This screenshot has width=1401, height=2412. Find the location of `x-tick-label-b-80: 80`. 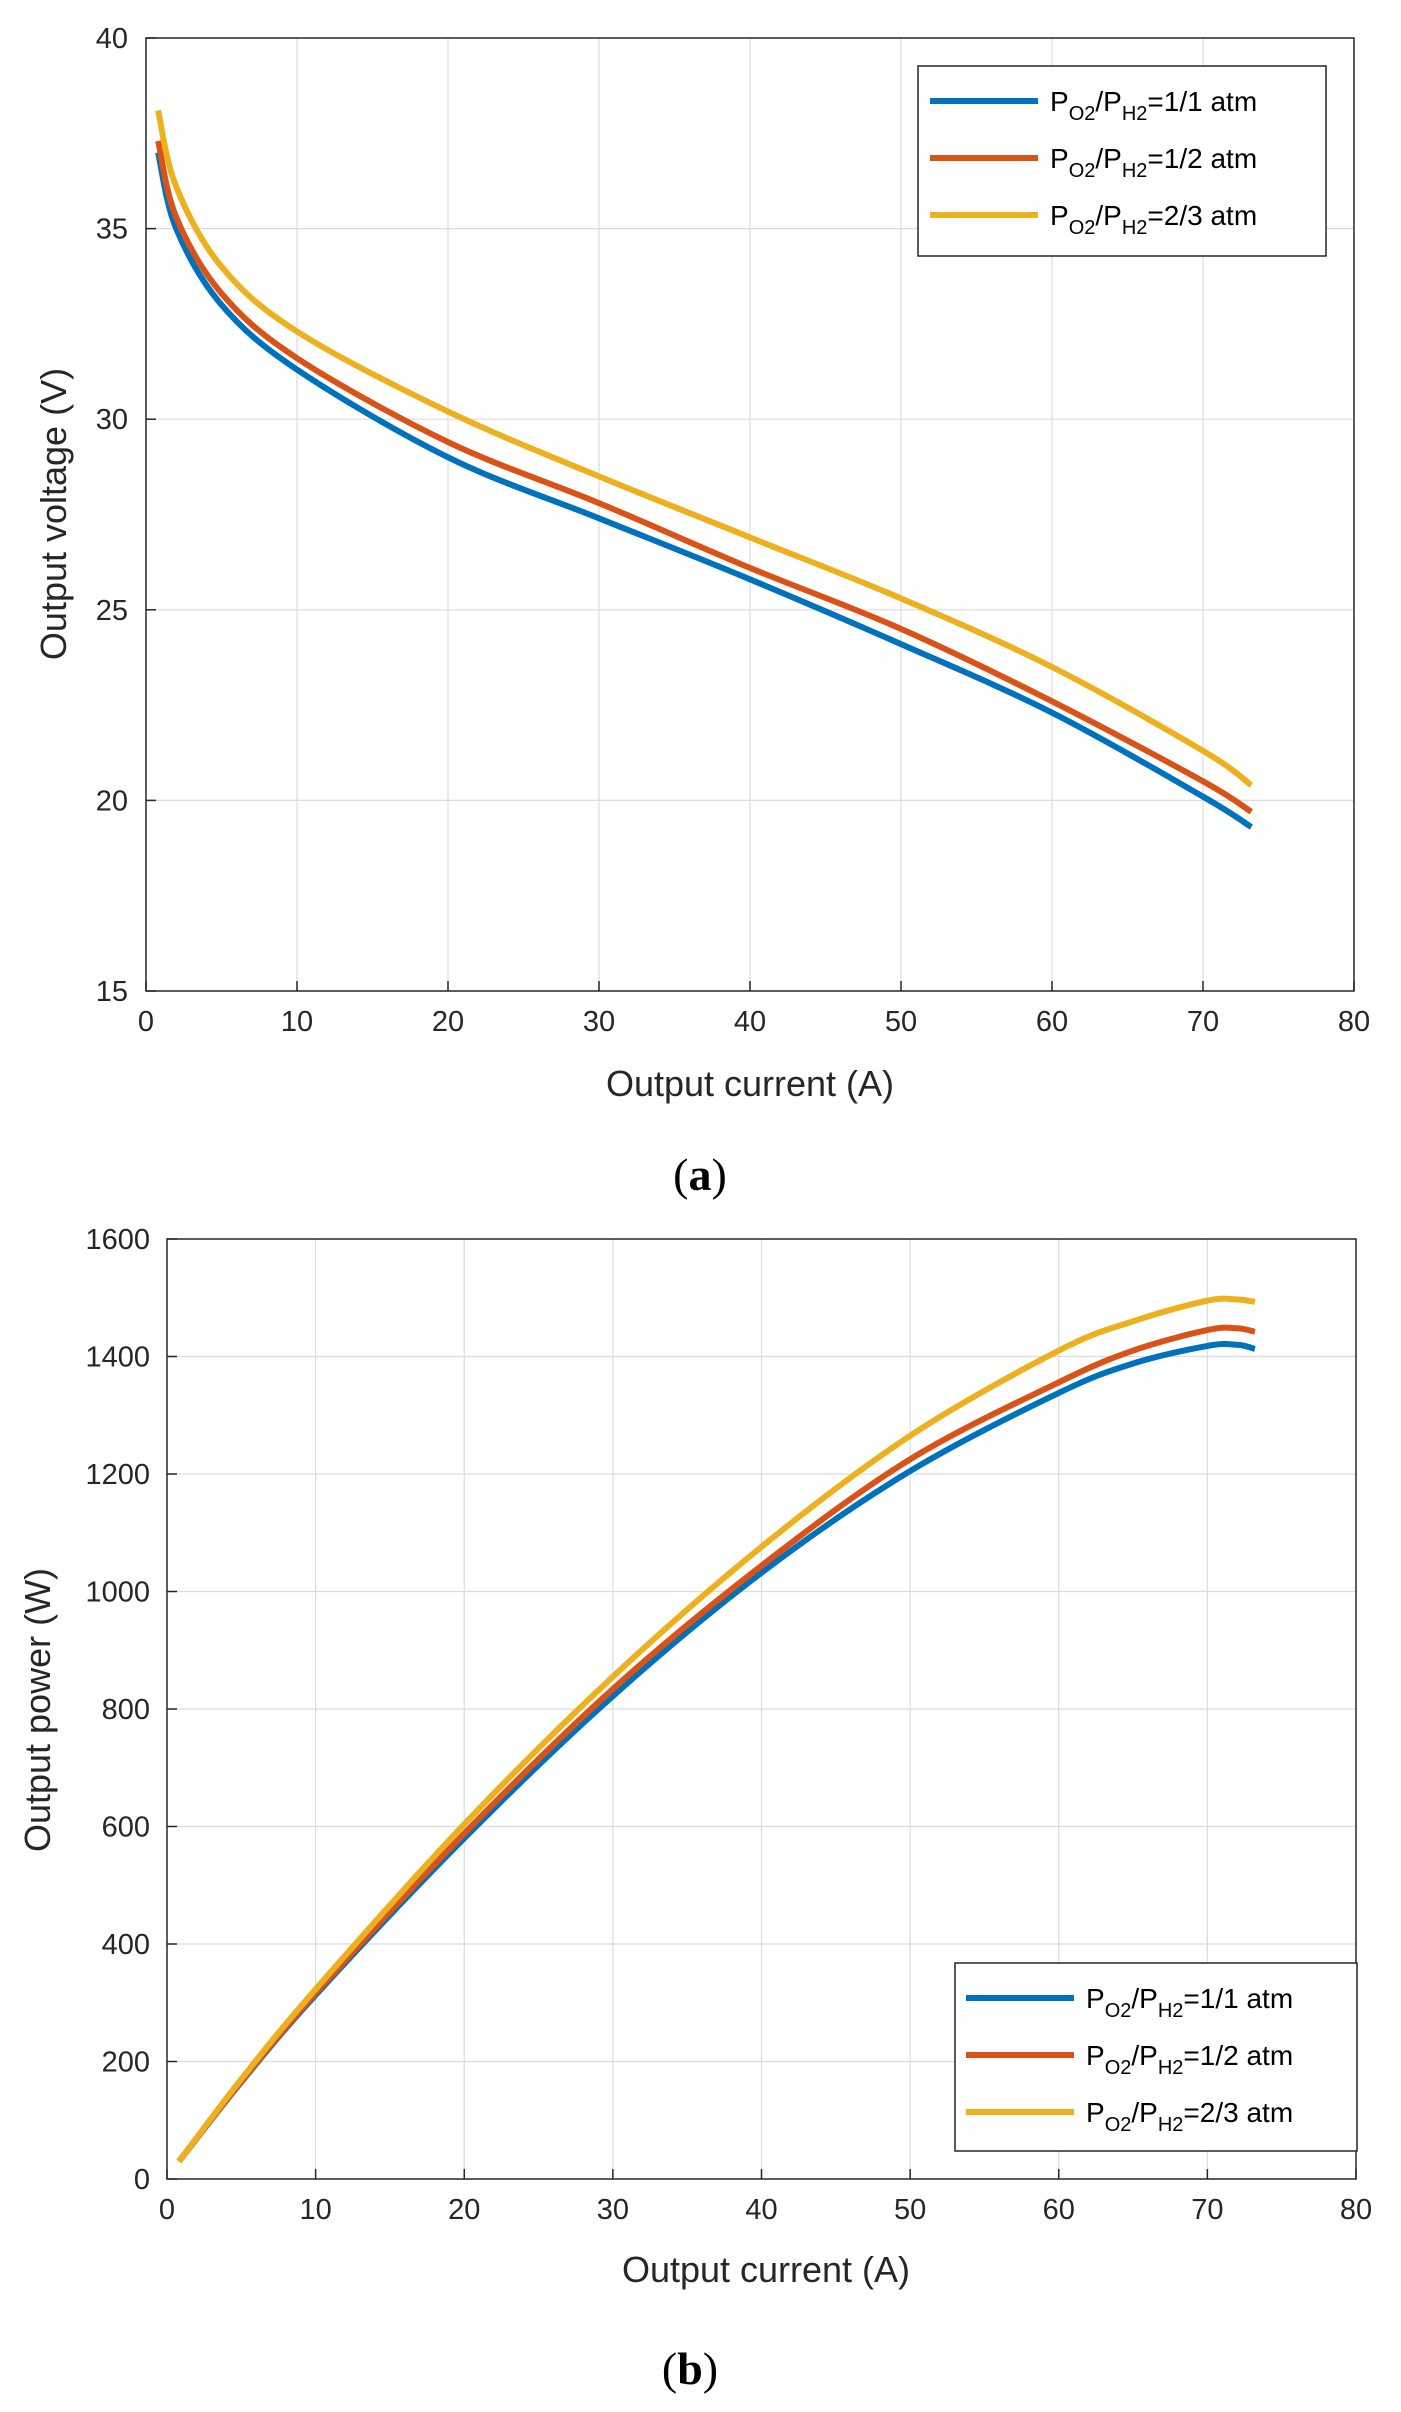

x-tick-label-b-80: 80 is located at coordinates (1356, 2210).